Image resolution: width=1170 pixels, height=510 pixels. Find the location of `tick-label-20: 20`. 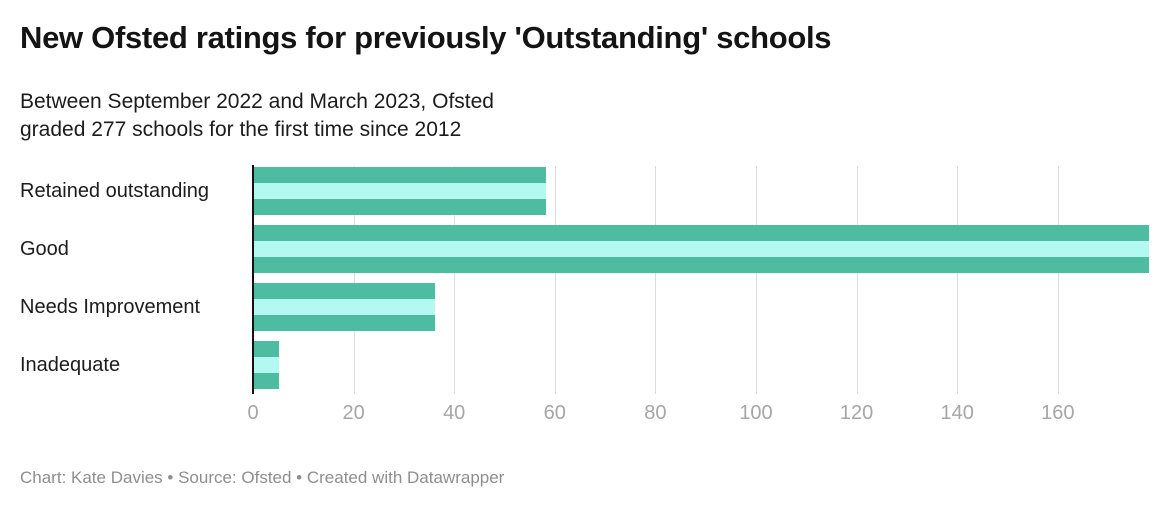

tick-label-20: 20 is located at coordinates (353, 413).